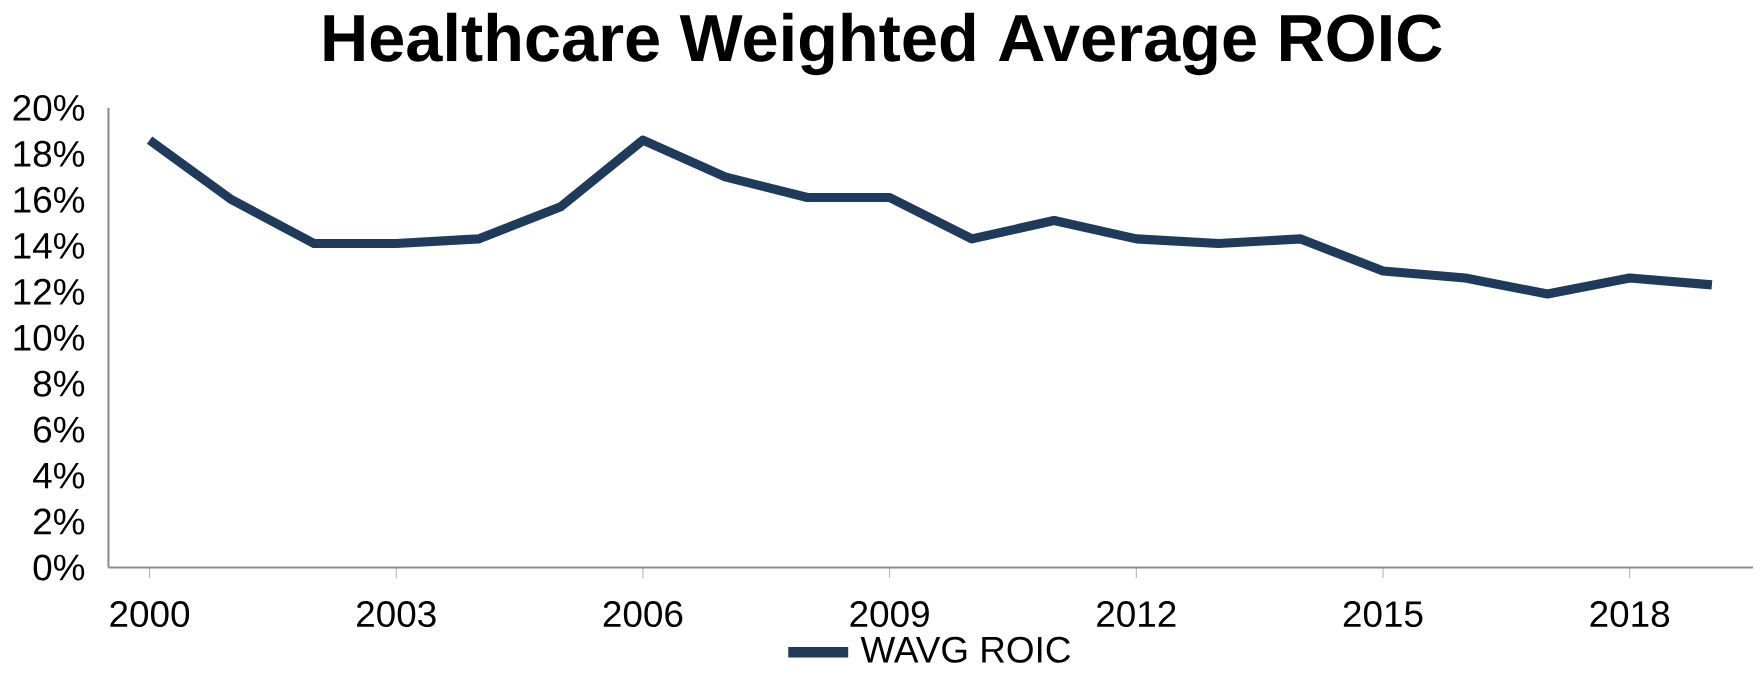 This screenshot has height=685, width=1762. I want to click on x-tick-label: 2009, so click(889, 613).